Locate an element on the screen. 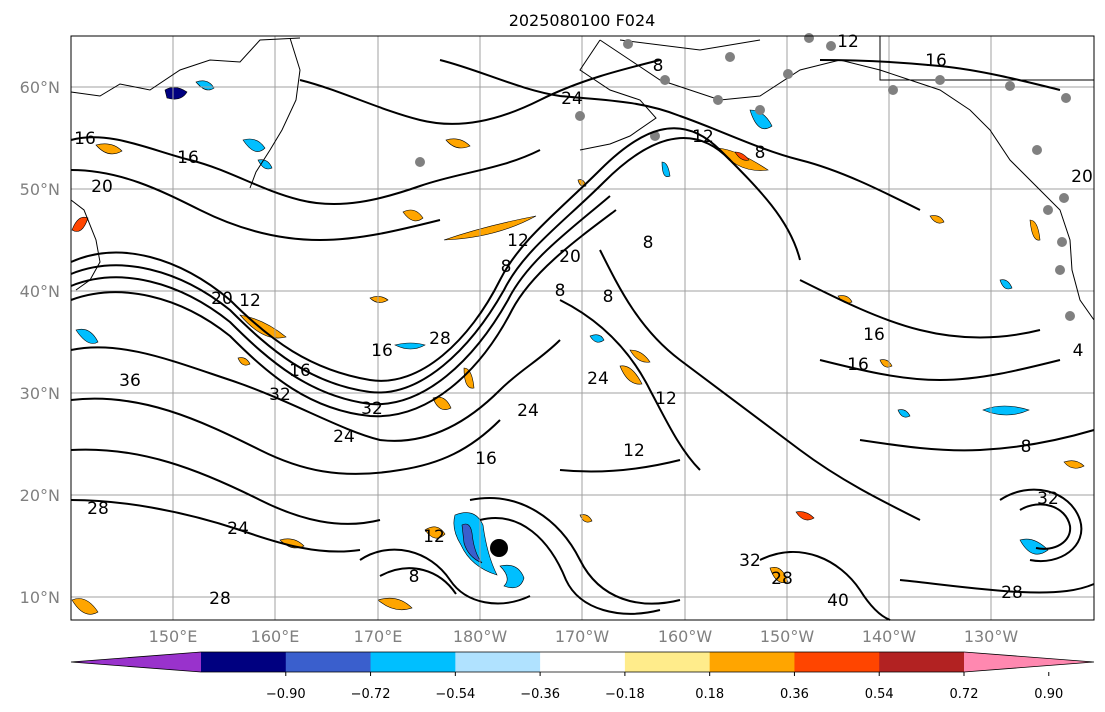 The image size is (1105, 712). lat-label: 60°N is located at coordinates (40, 87).